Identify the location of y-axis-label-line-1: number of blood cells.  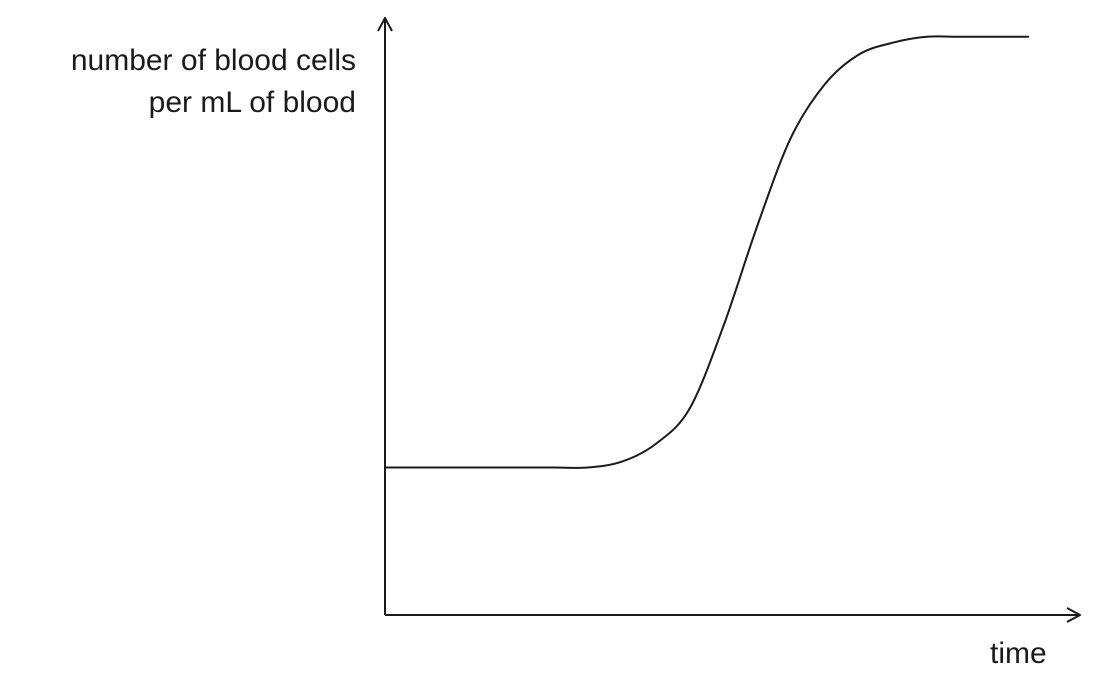
(213, 60).